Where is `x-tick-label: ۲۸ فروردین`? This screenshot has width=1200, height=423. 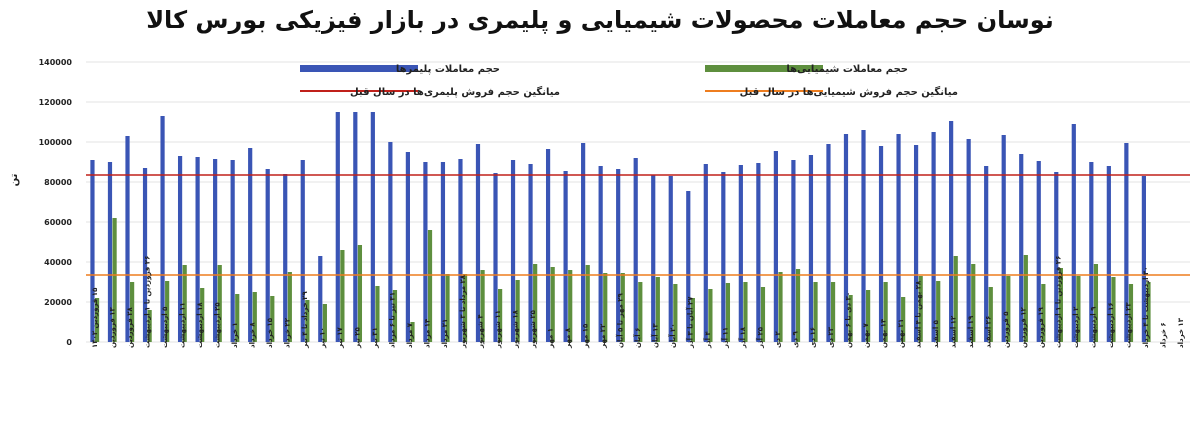 x-tick-label: ۲۸ فروردین is located at coordinates (130, 327).